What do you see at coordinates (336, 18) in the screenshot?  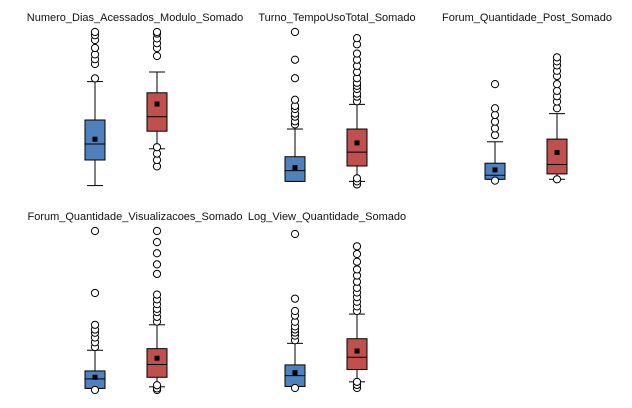 I see `panel-title: Turno_TempoUsoTotal_Somado` at bounding box center [336, 18].